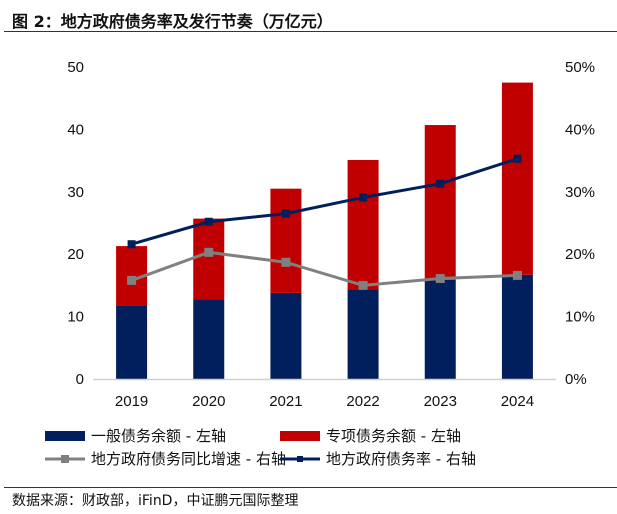 This screenshot has height=514, width=617. I want to click on right-tick-label: 30%, so click(580, 192).